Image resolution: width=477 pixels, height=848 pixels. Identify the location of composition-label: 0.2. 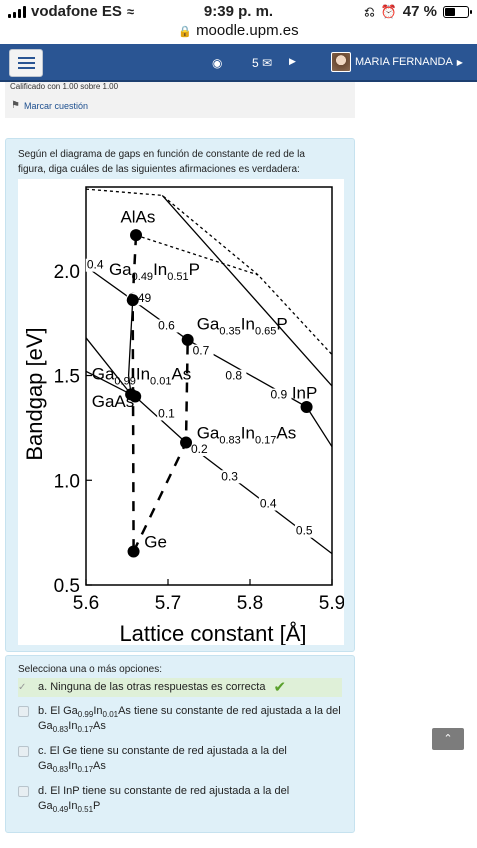
(199, 449).